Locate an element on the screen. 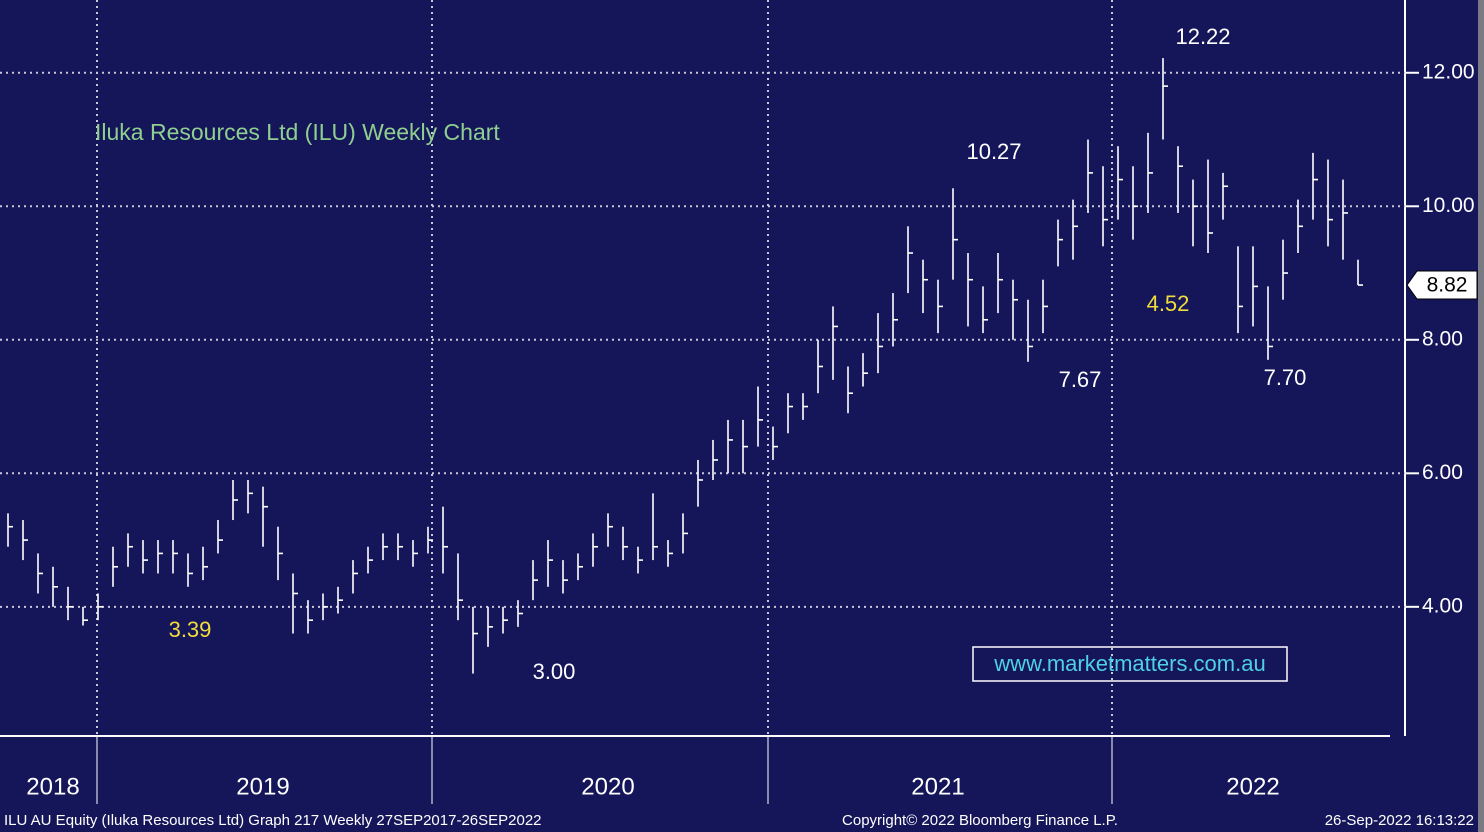 Image resolution: width=1484 pixels, height=832 pixels. last-price-box is located at coordinates (1442, 285).